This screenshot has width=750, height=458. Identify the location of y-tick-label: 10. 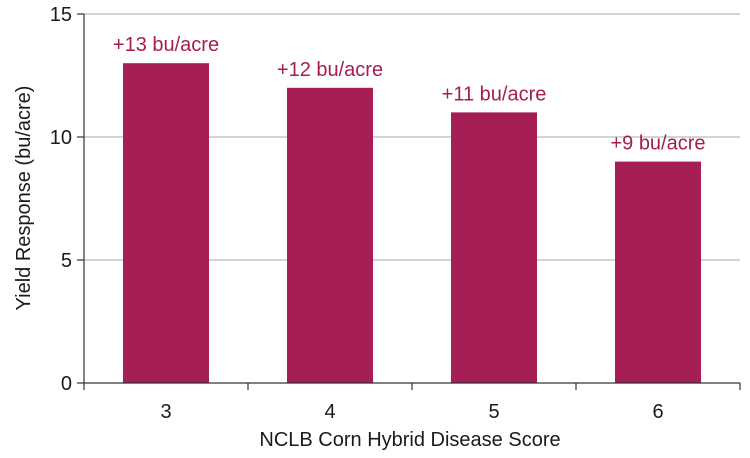
(61, 138).